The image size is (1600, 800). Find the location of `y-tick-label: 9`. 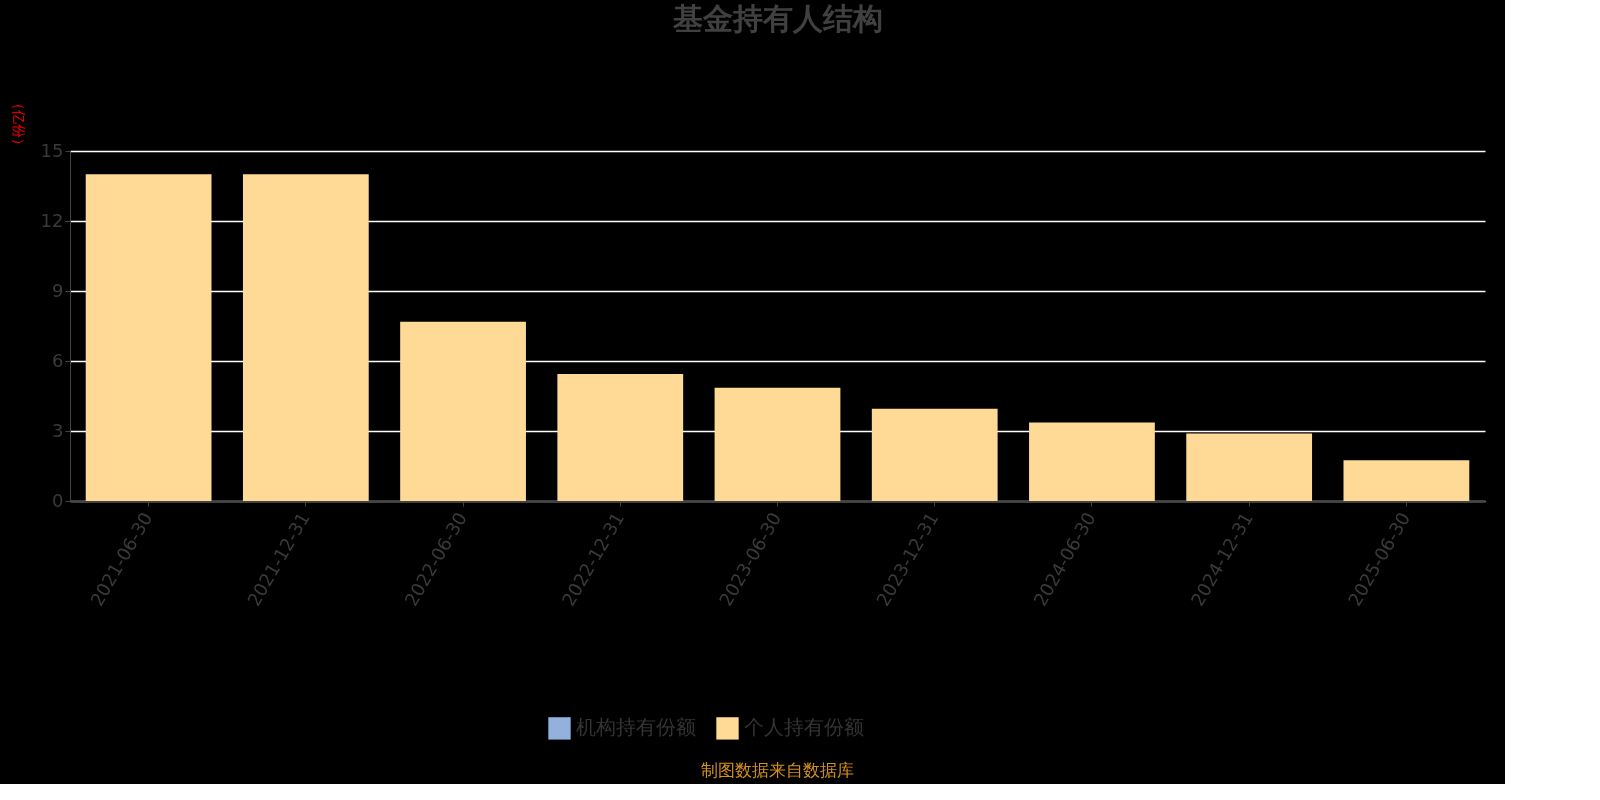

y-tick-label: 9 is located at coordinates (58, 290).